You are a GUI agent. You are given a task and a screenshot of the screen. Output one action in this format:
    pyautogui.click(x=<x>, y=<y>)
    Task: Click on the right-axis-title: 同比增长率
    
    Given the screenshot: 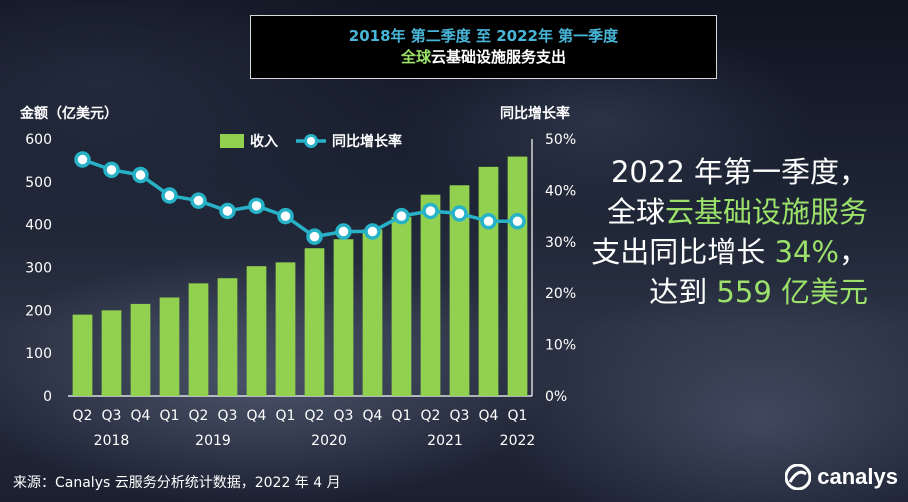 What is the action you would take?
    pyautogui.click(x=535, y=114)
    